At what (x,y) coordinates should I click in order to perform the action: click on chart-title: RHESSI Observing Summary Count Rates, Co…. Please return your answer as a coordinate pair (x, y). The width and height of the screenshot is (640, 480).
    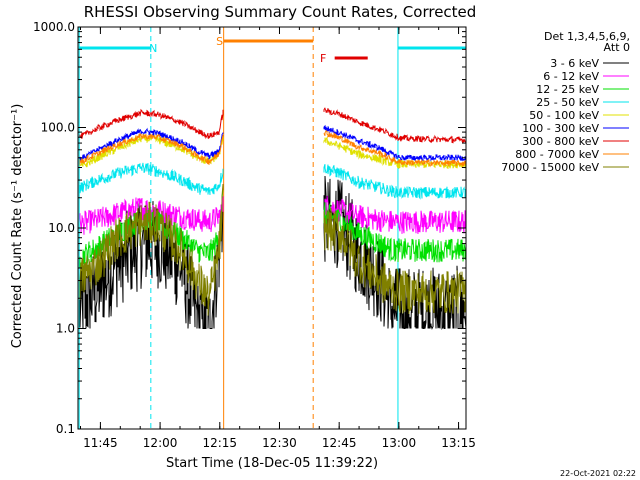
    Looking at the image, I should click on (280, 12).